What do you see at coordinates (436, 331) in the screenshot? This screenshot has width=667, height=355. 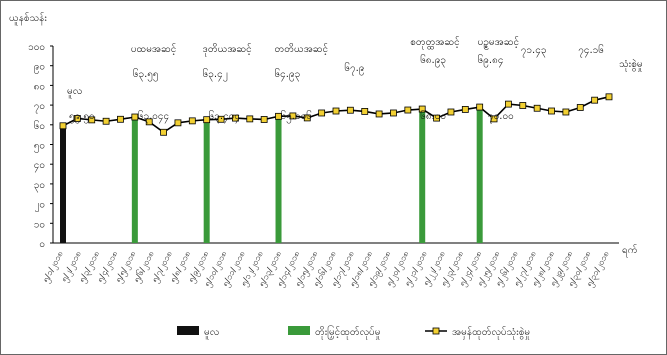 I see `legend-marker-actual` at bounding box center [436, 331].